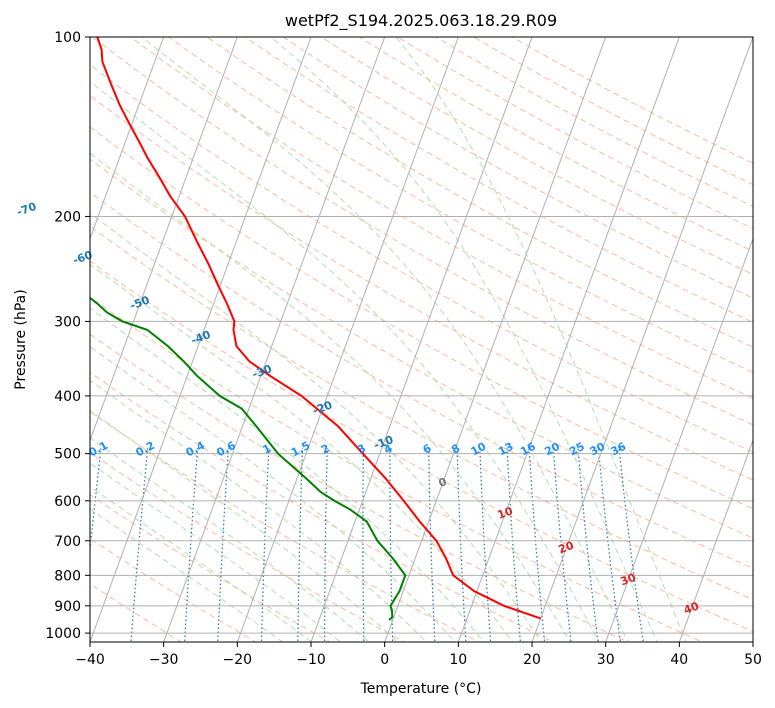  I want to click on isotherm-label: -70, so click(26, 209).